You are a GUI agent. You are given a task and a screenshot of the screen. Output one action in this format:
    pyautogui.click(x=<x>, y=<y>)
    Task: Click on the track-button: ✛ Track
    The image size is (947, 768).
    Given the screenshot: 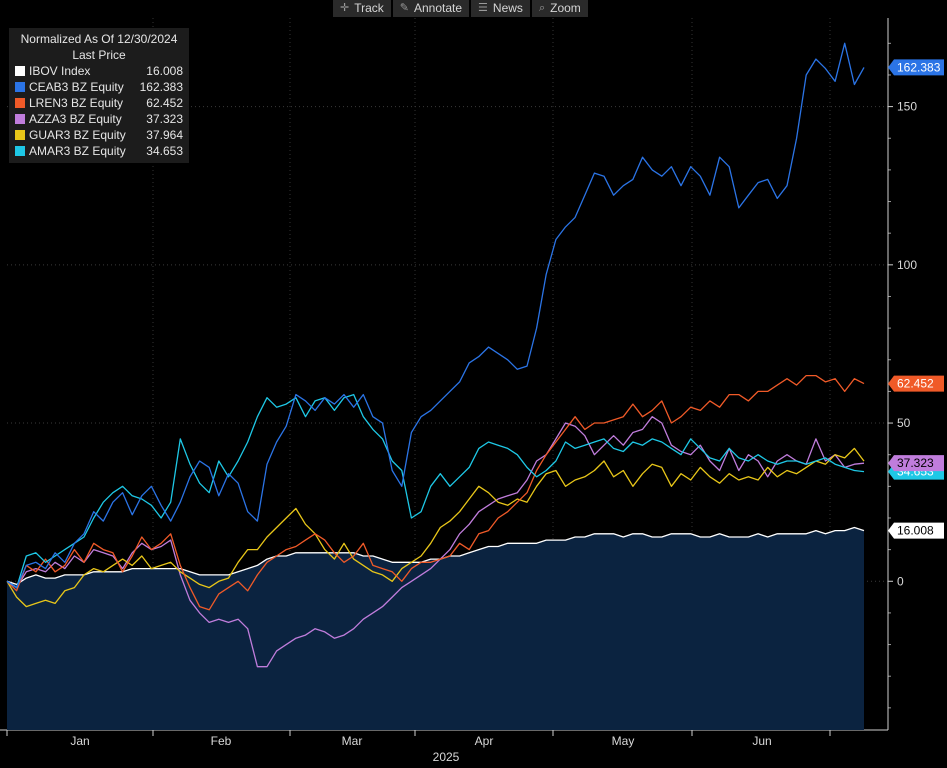 What is the action you would take?
    pyautogui.click(x=362, y=8)
    